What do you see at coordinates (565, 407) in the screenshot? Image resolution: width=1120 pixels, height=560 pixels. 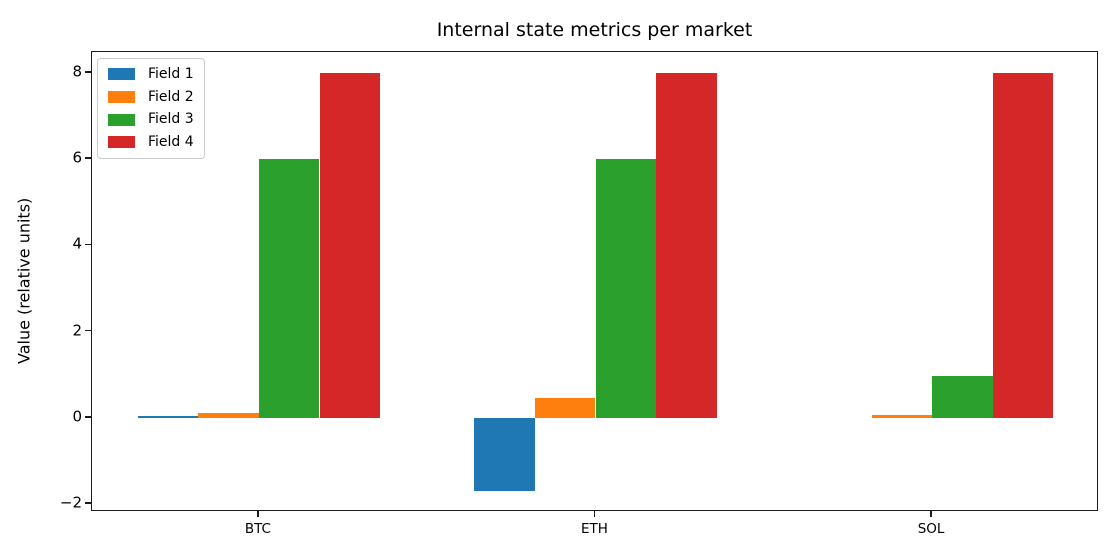 I see `bar-field-2-eth` at bounding box center [565, 407].